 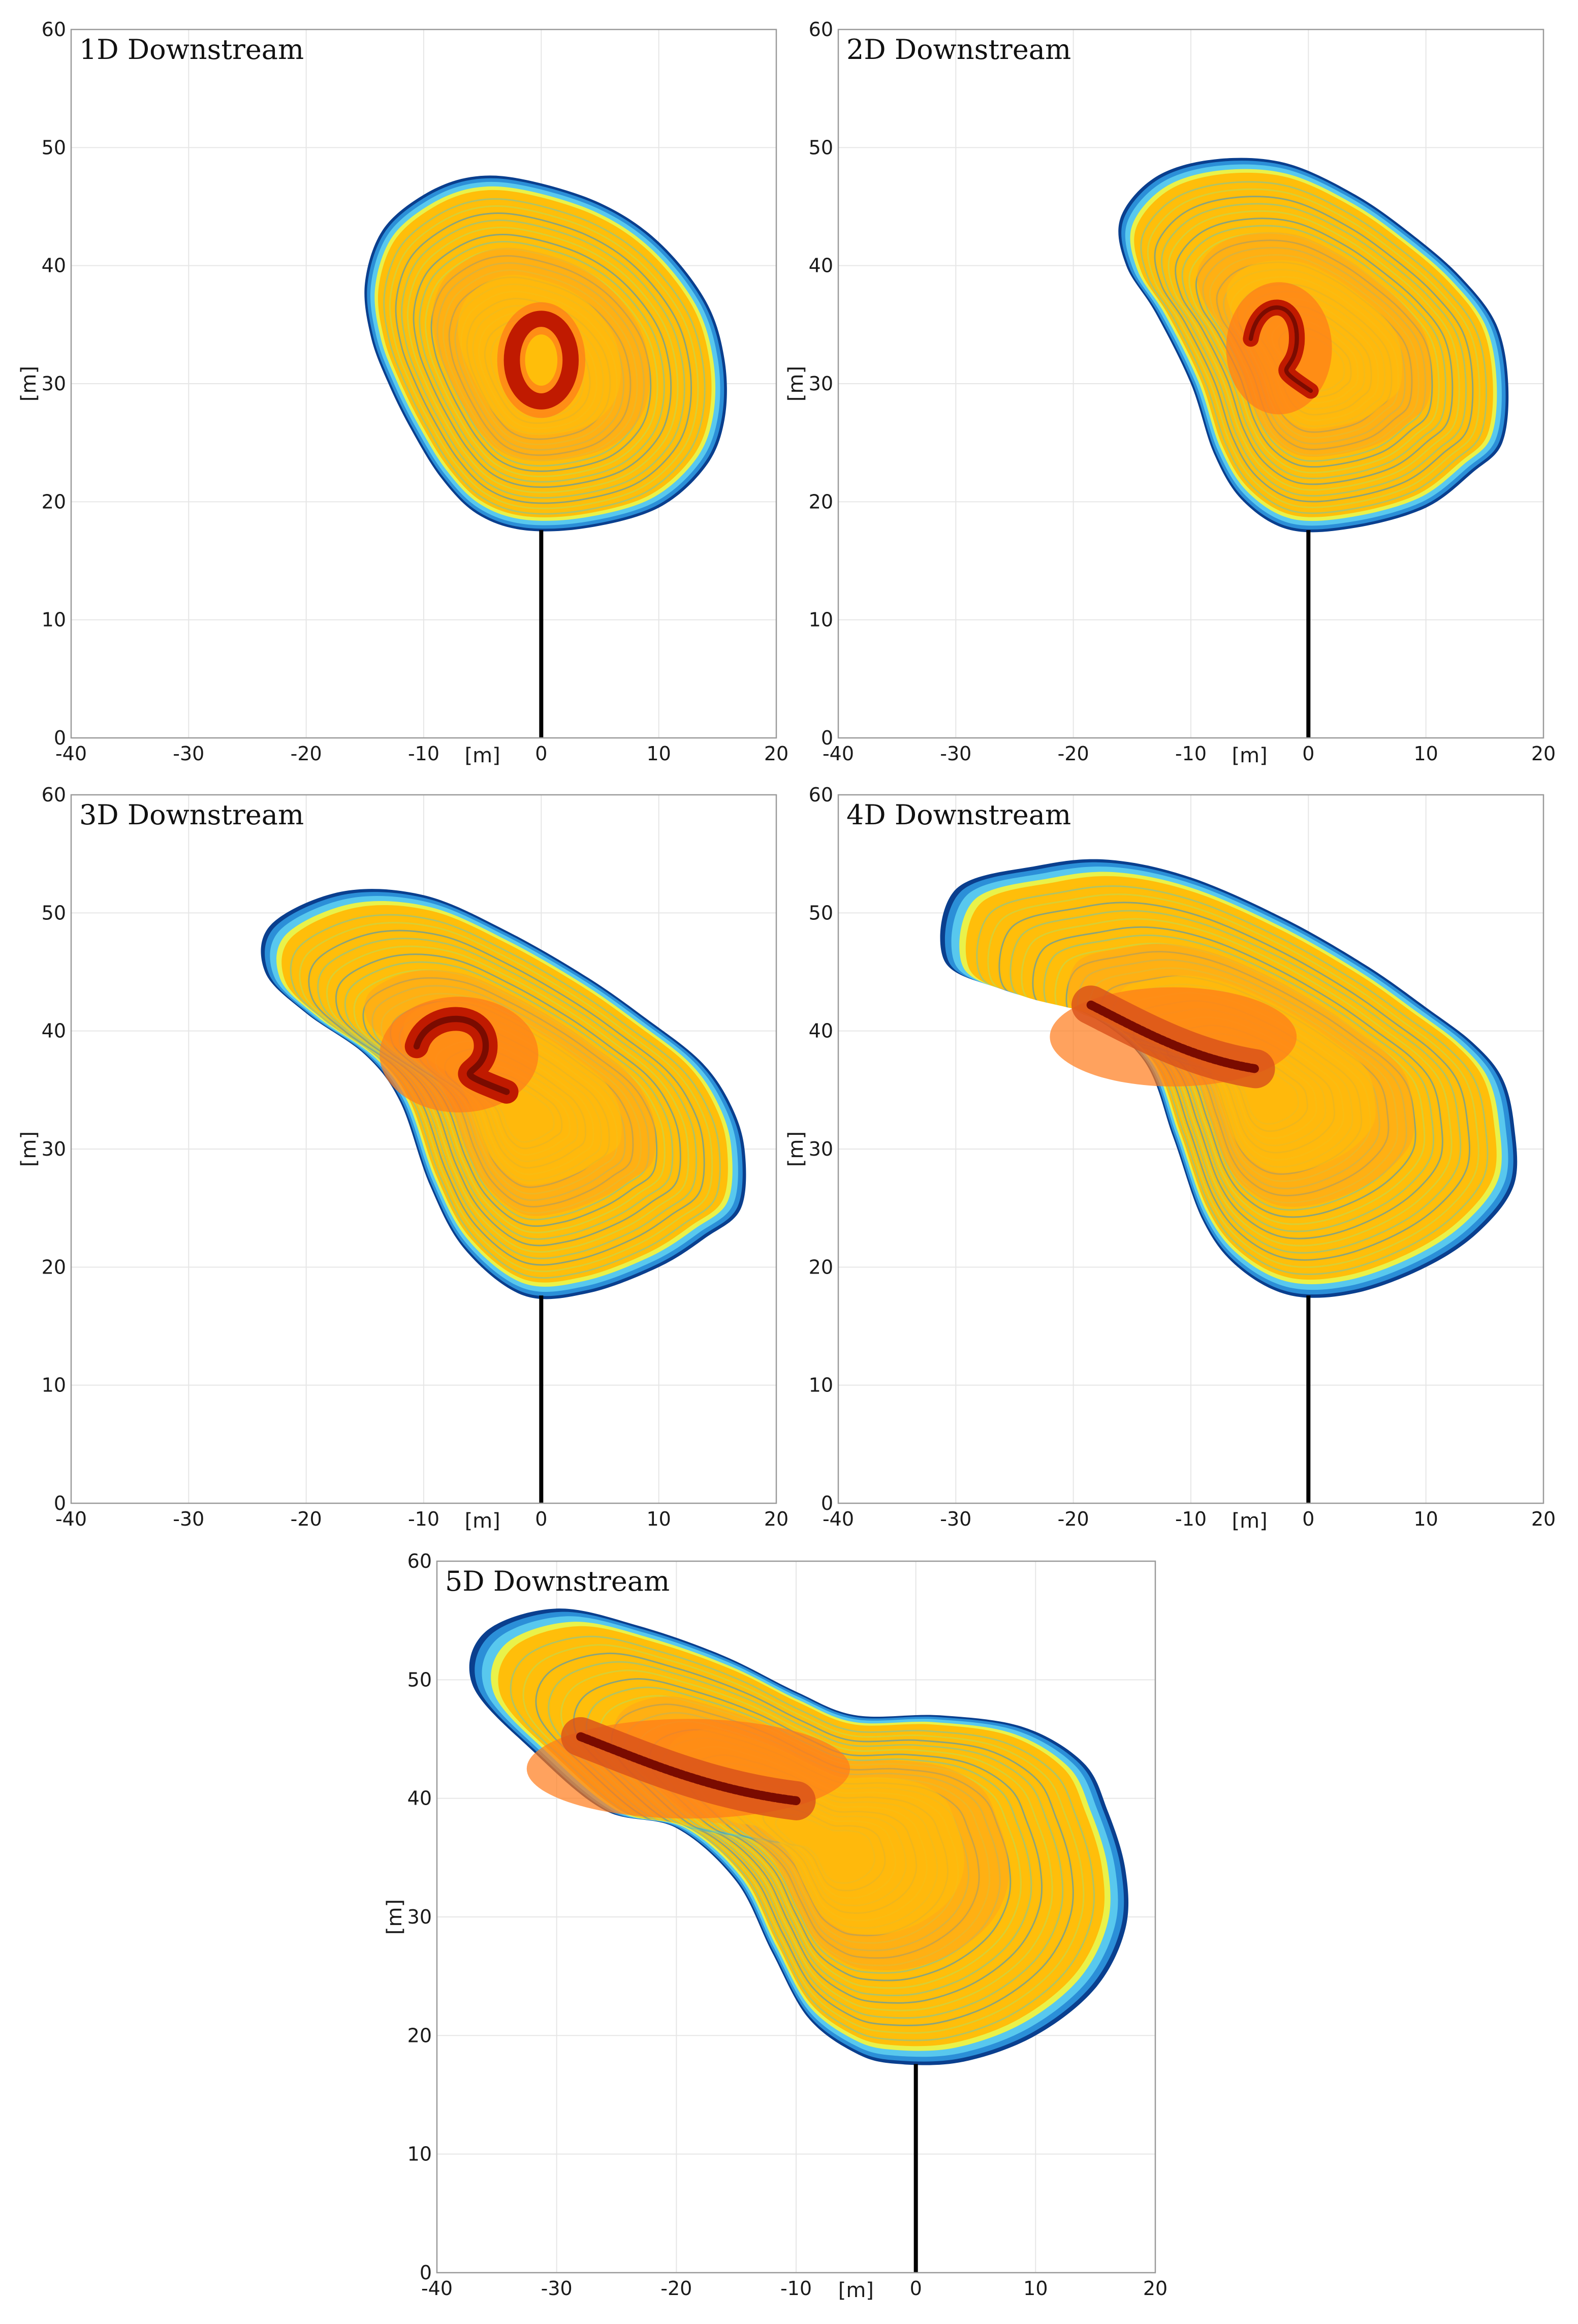 What do you see at coordinates (192, 815) in the screenshot?
I see `panel-title: 3D Downstream` at bounding box center [192, 815].